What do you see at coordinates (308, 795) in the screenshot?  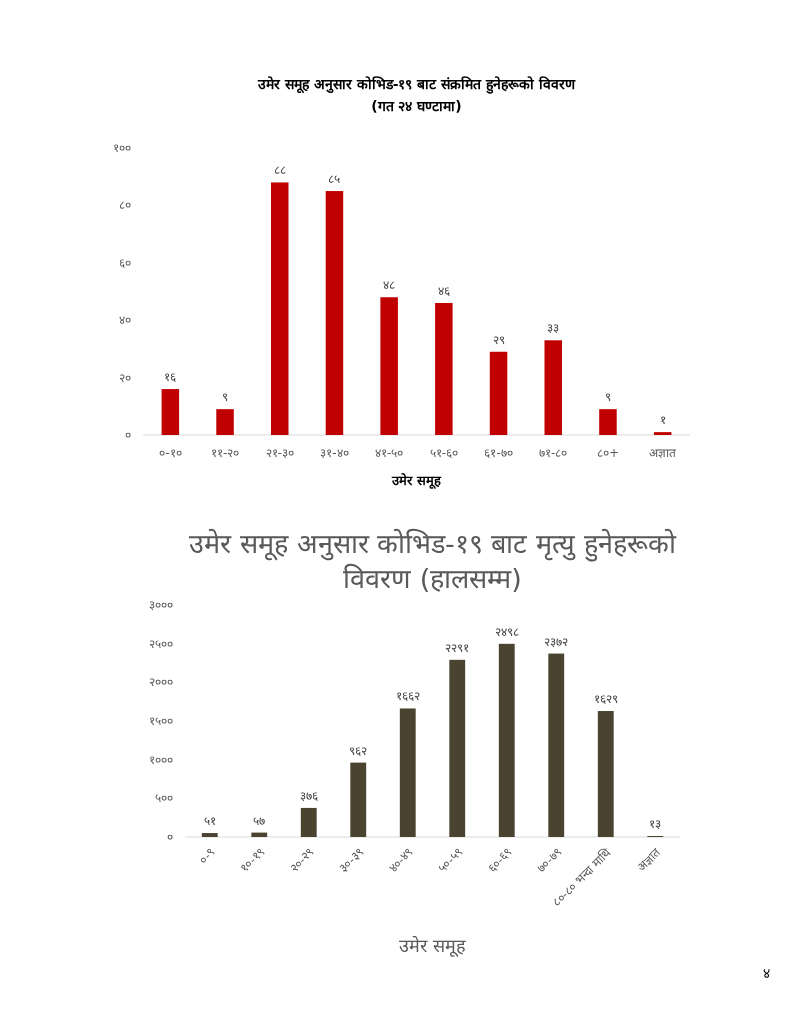 I see `data-label: ३७६` at bounding box center [308, 795].